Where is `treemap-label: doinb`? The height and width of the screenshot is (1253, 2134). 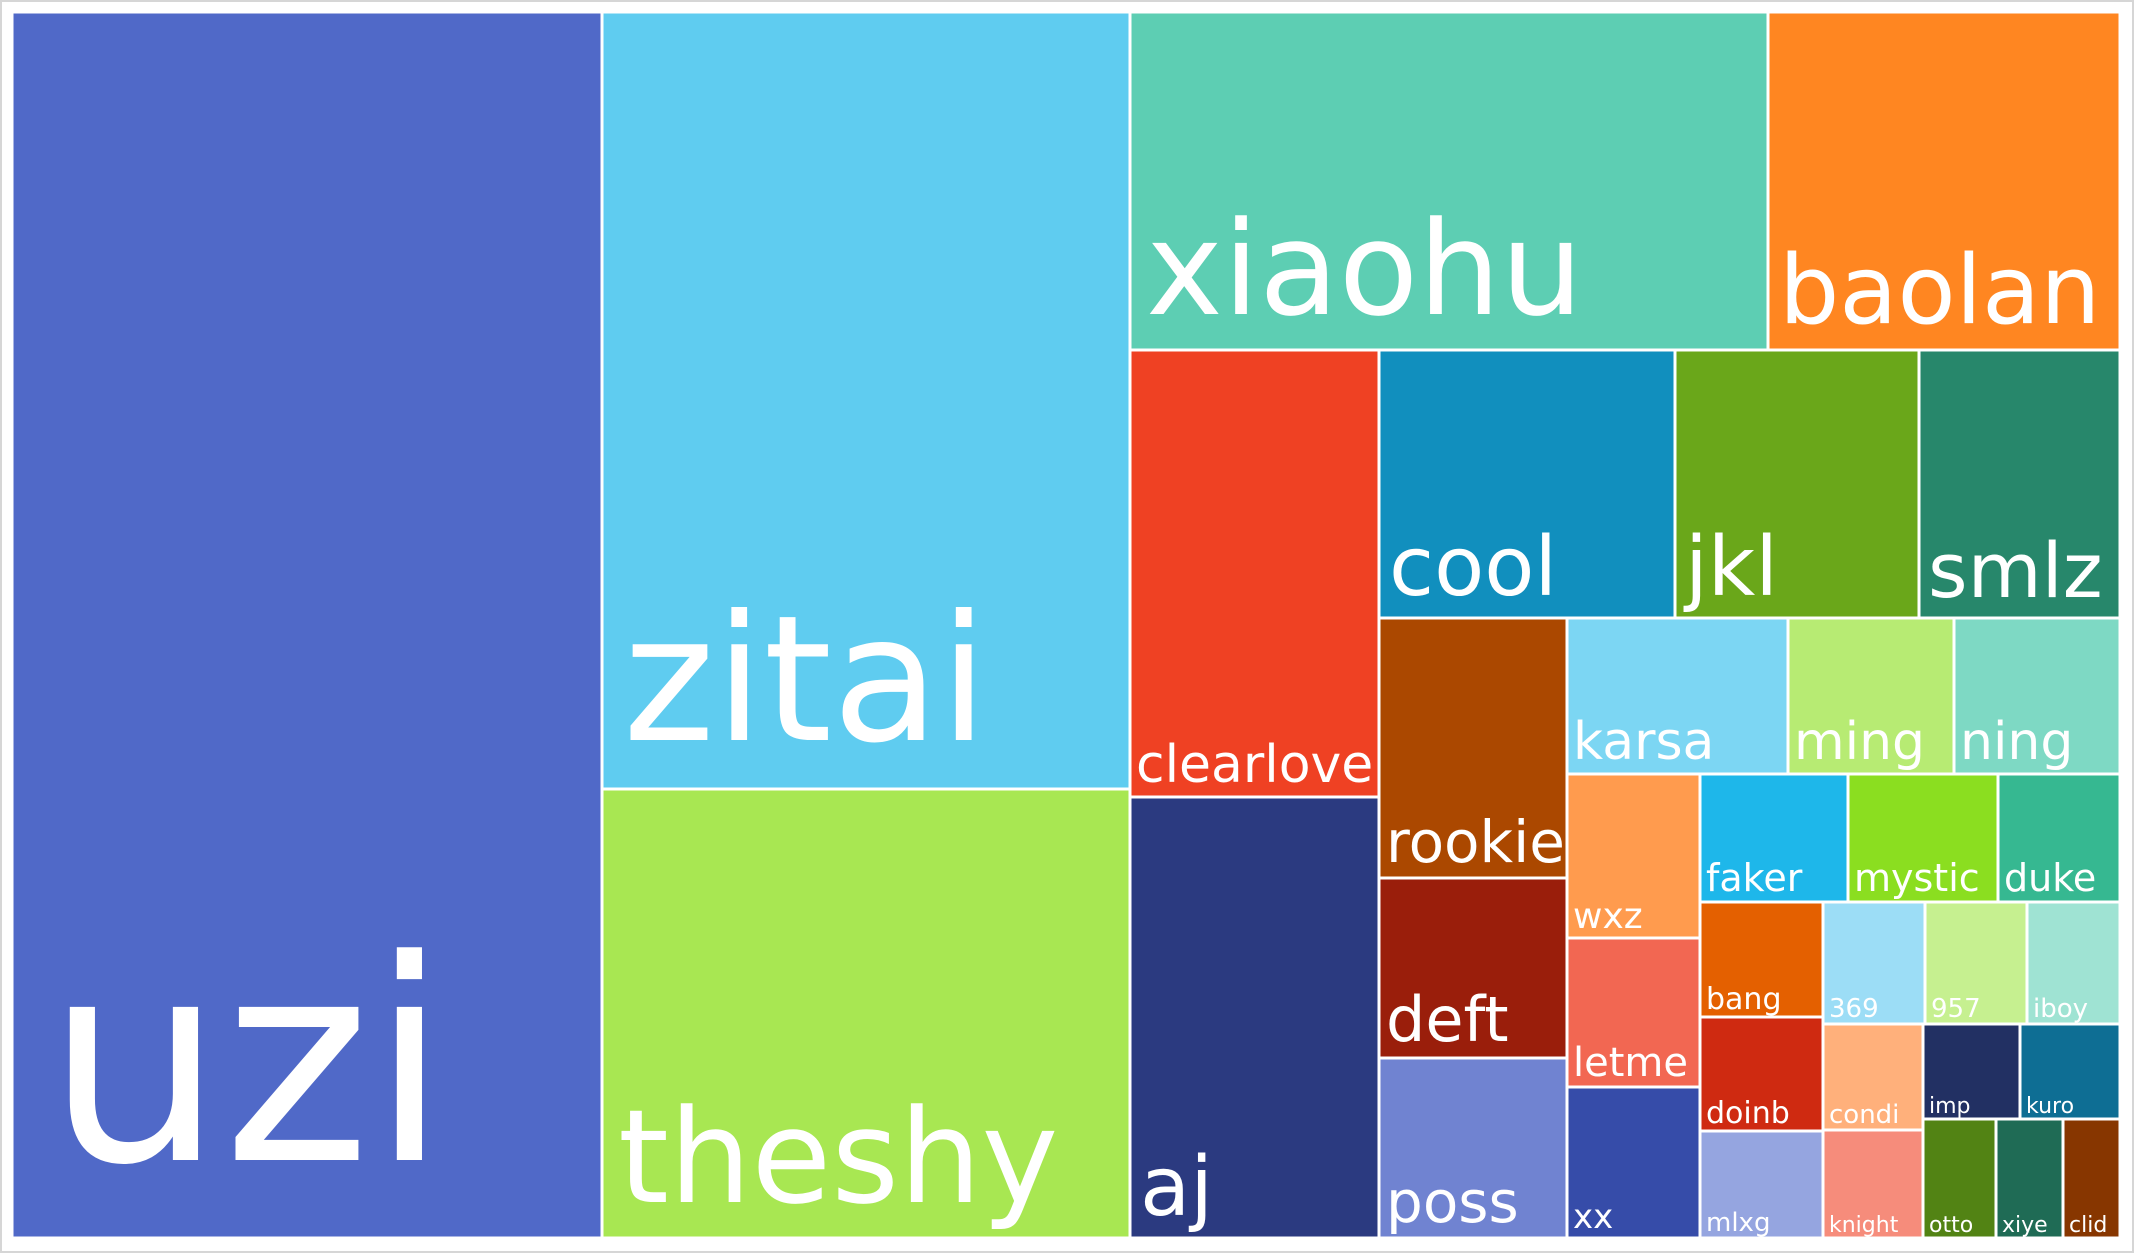
treemap-label: doinb is located at coordinates (1748, 1113).